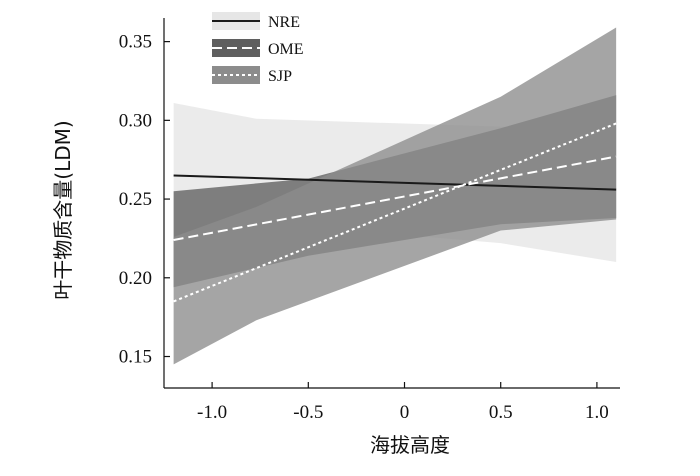 This screenshot has width=700, height=476. I want to click on line-ome, so click(395, 198).